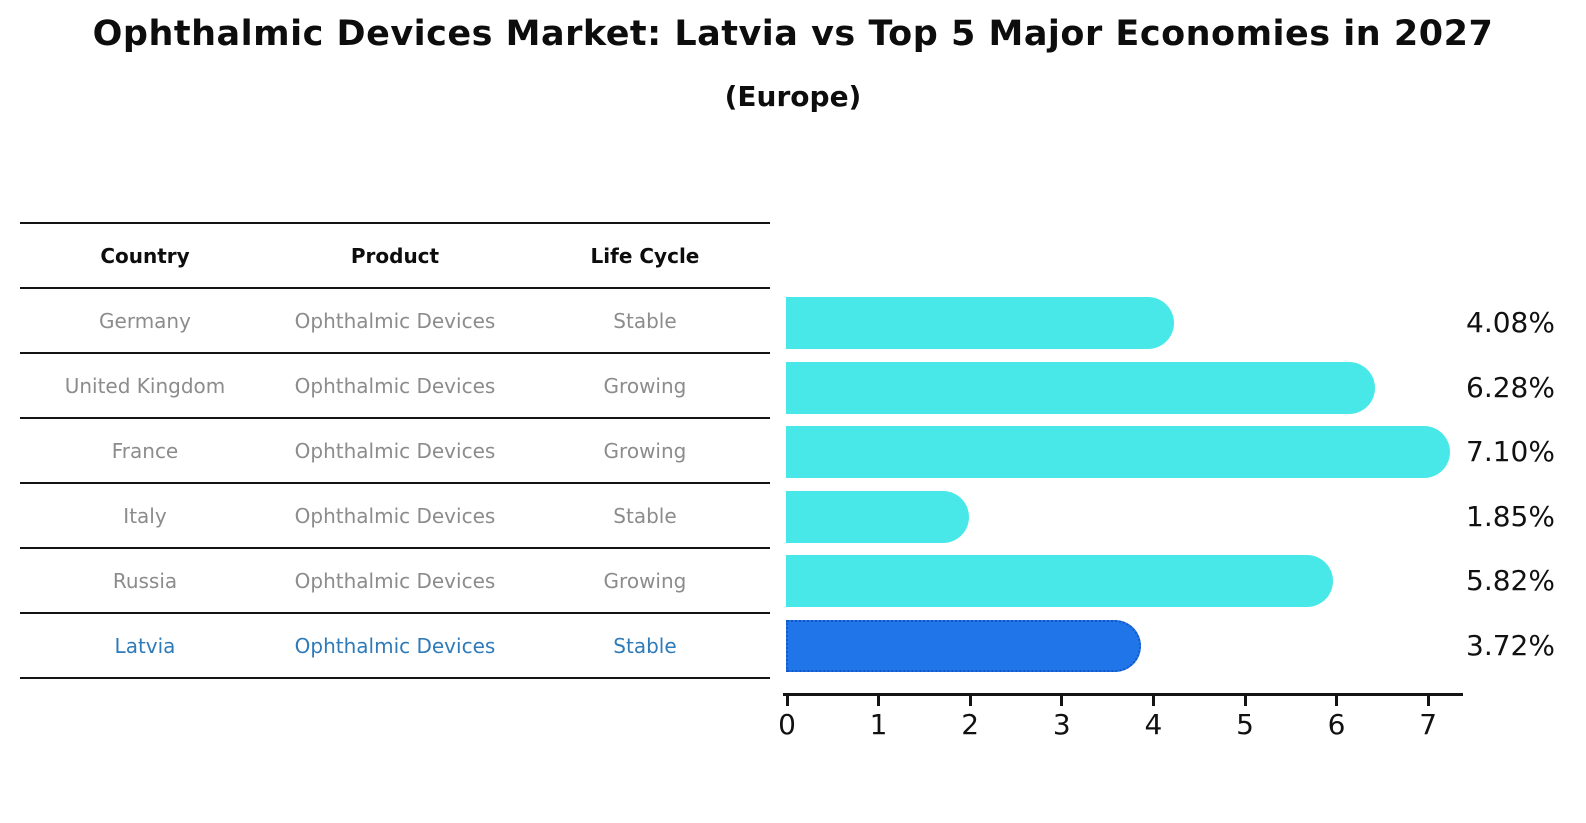  I want to click on table-row-russia: Russia Ophthalmic Devices Growing, so click(395, 579).